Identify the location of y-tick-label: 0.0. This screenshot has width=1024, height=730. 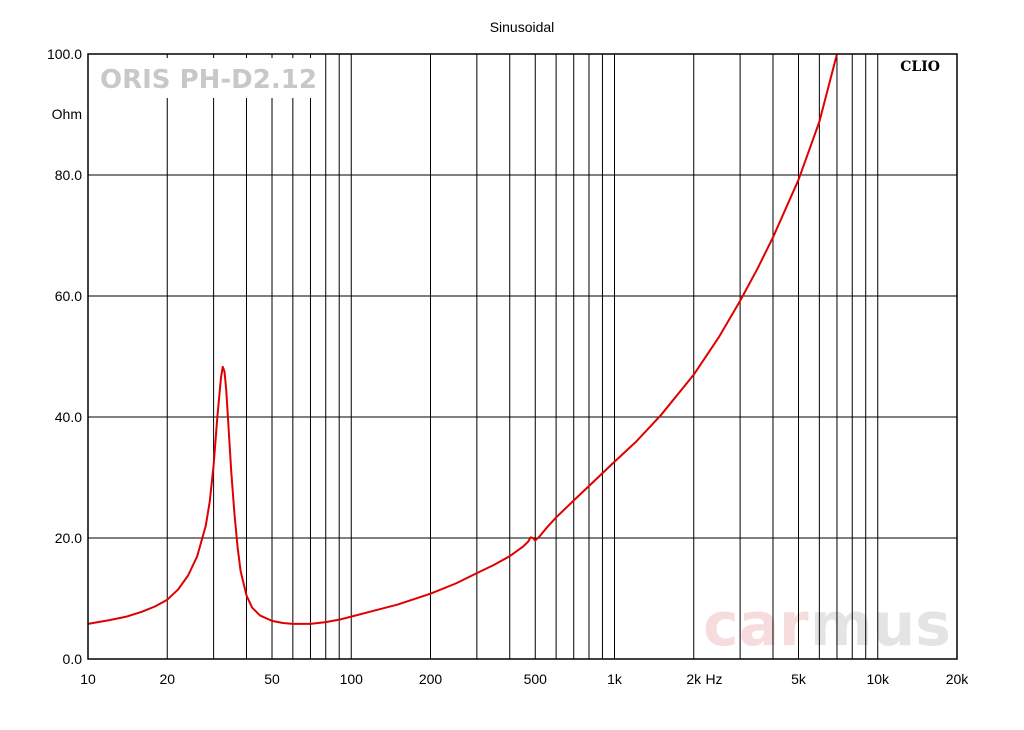
(73, 659).